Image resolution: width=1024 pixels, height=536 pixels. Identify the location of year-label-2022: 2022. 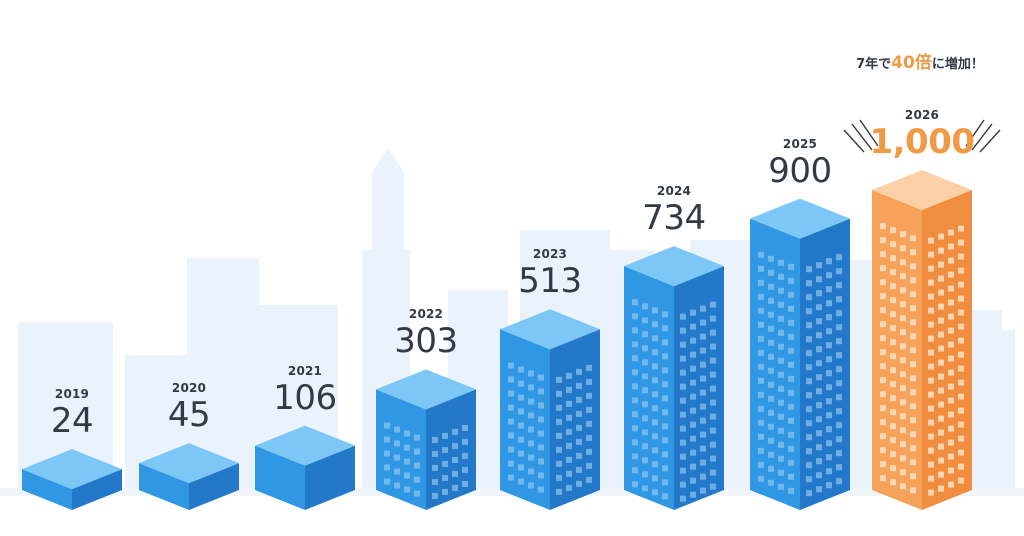
(426, 314).